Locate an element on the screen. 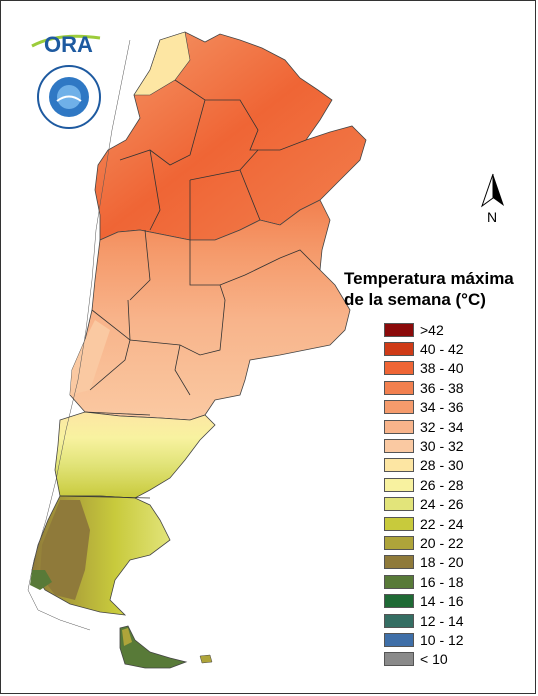 This screenshot has height=696, width=538. legend-item: 36 - 38 is located at coordinates (455, 387).